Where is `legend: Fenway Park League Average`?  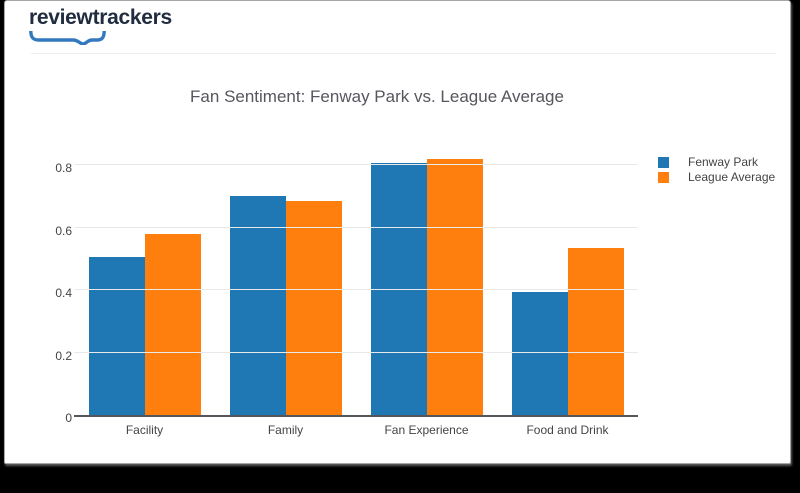 legend: Fenway Park League Average is located at coordinates (716, 171).